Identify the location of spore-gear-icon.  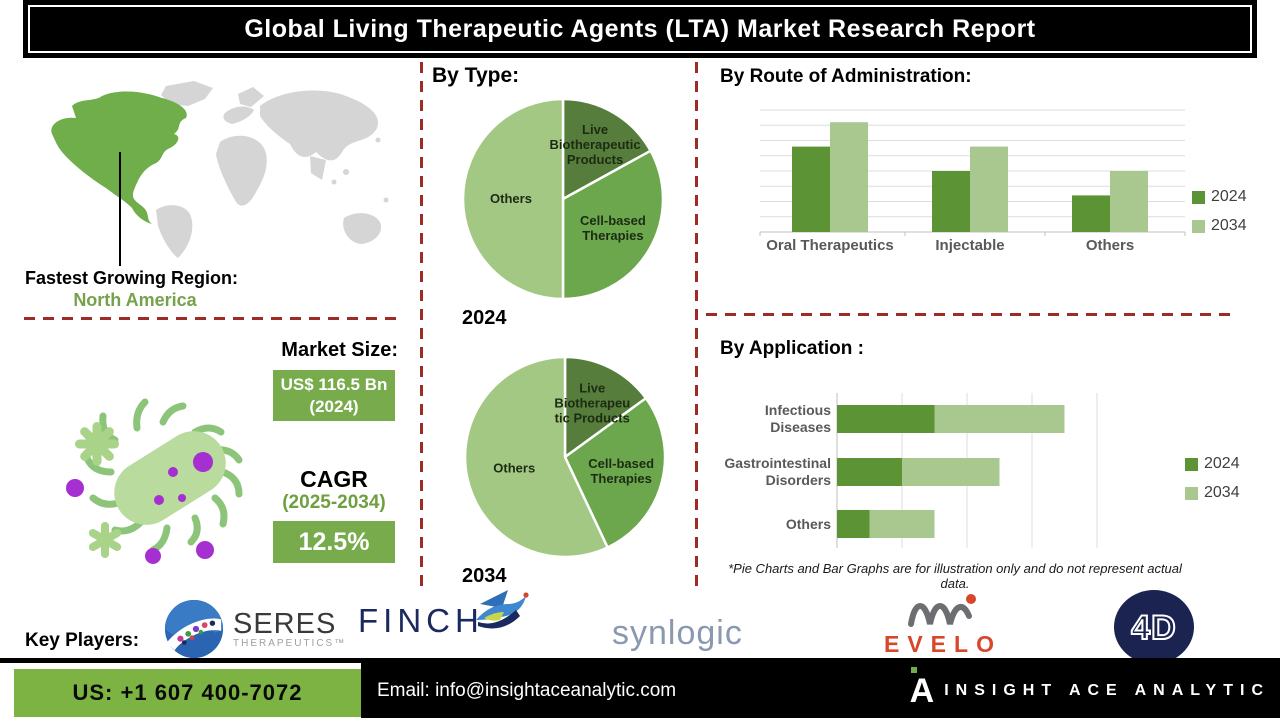
(105, 540).